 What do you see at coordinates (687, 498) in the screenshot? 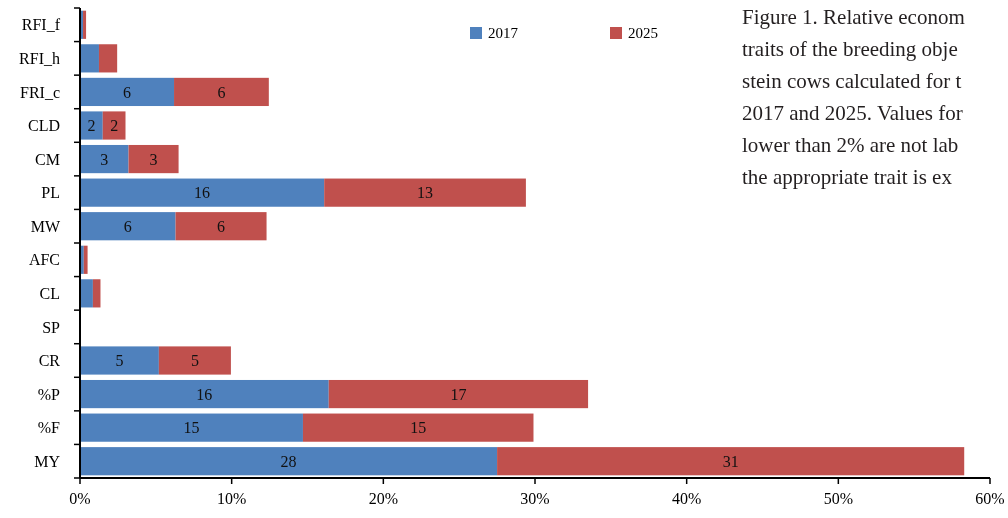
I see `x-tick-label: 40%` at bounding box center [687, 498].